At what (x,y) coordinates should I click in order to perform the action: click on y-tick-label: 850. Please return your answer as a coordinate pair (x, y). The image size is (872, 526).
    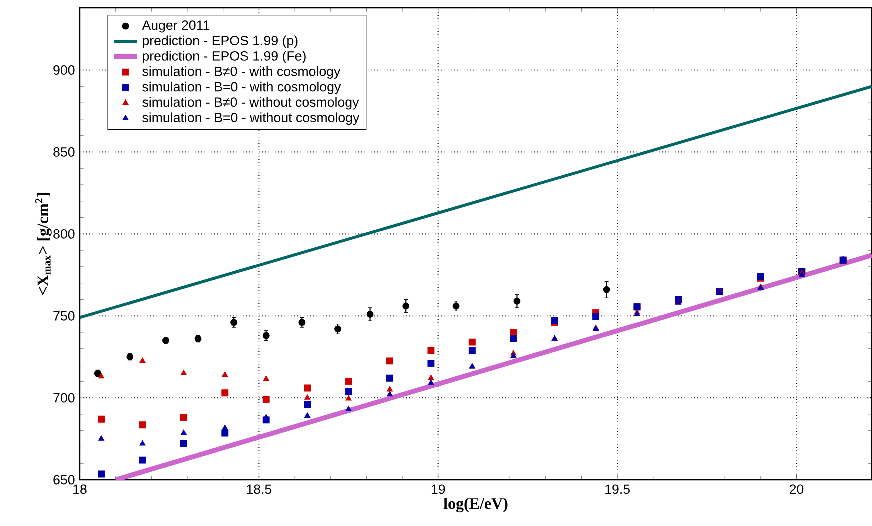
    Looking at the image, I should click on (64, 152).